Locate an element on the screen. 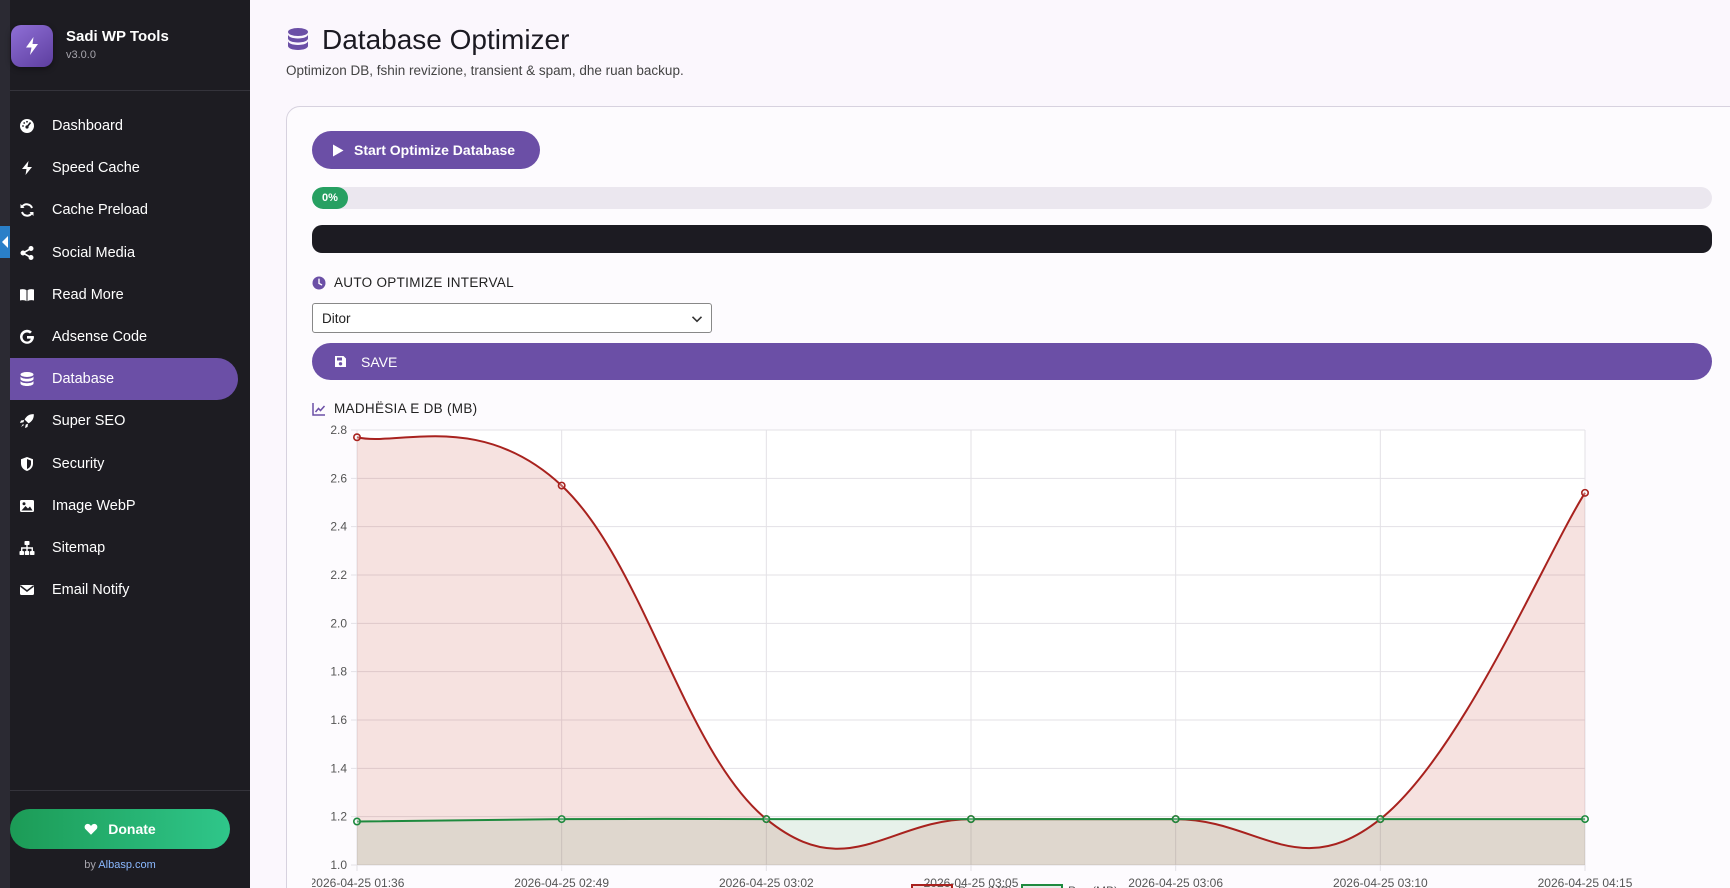  brand-logo is located at coordinates (32, 46).